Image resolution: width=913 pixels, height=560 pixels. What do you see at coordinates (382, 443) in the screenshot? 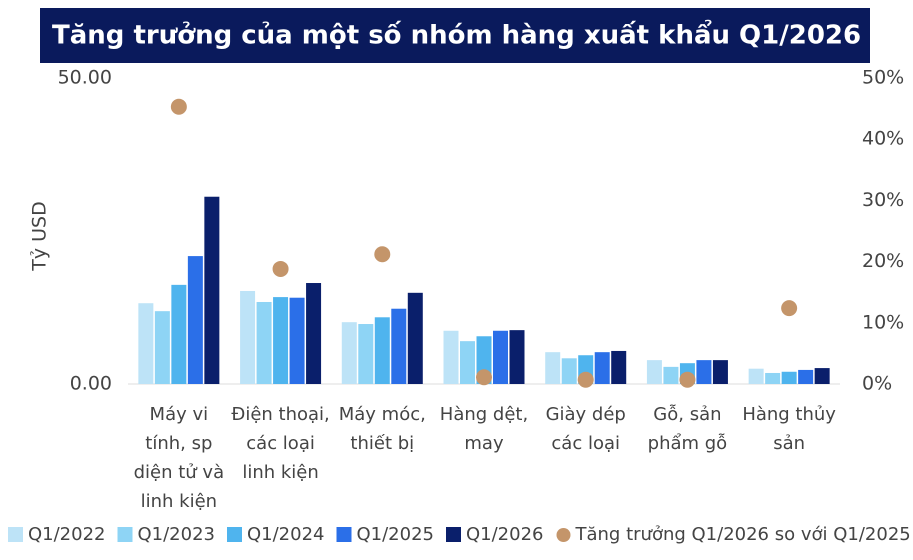
I see `x-tick-label: thiết bị` at bounding box center [382, 443].